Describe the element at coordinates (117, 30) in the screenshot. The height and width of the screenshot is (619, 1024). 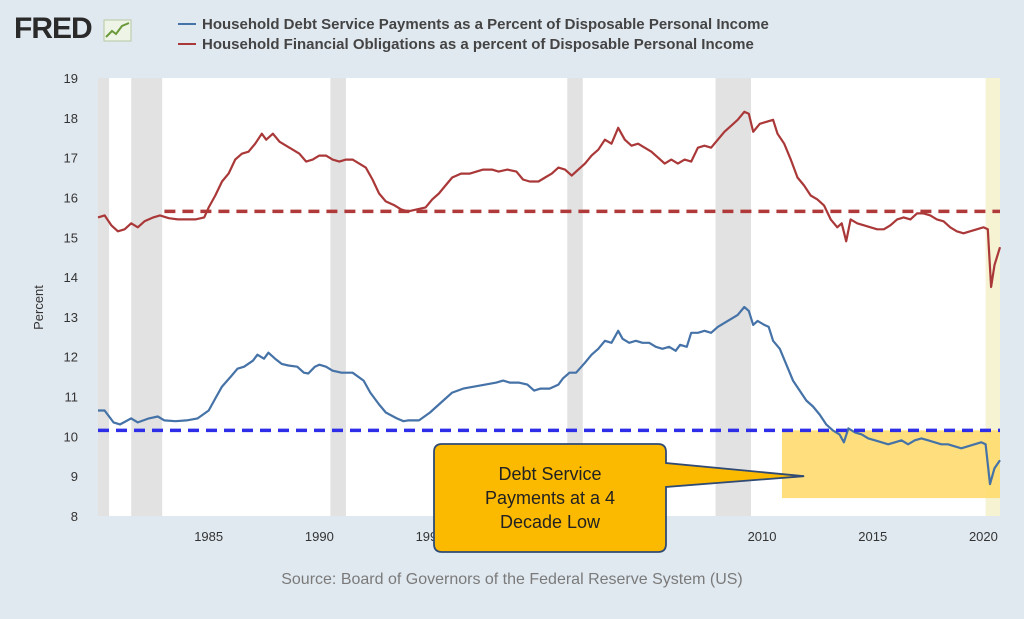
I see `chart-line-icon` at that location.